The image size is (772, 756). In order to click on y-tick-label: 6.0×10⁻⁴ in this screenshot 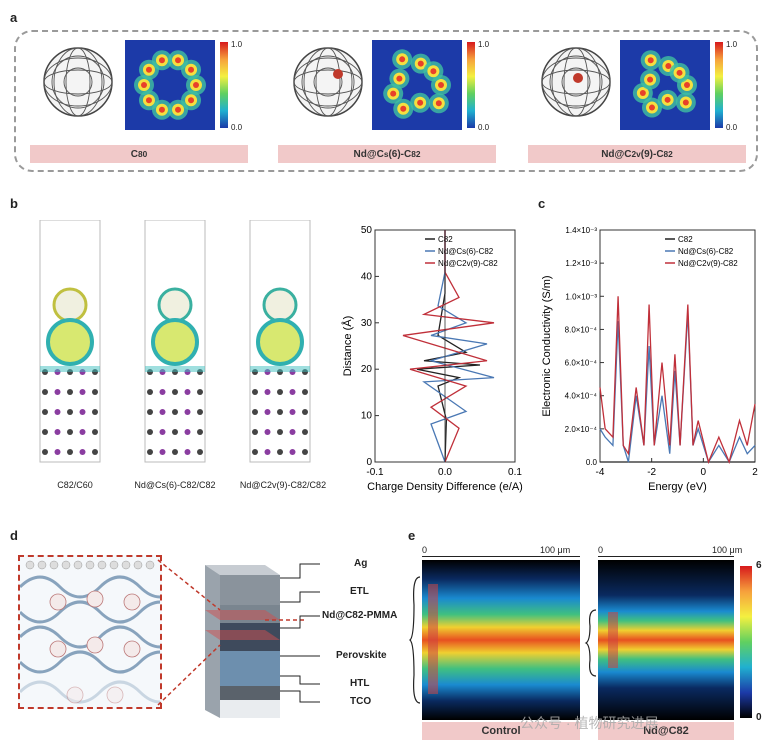, I will do `click(581, 363)`.